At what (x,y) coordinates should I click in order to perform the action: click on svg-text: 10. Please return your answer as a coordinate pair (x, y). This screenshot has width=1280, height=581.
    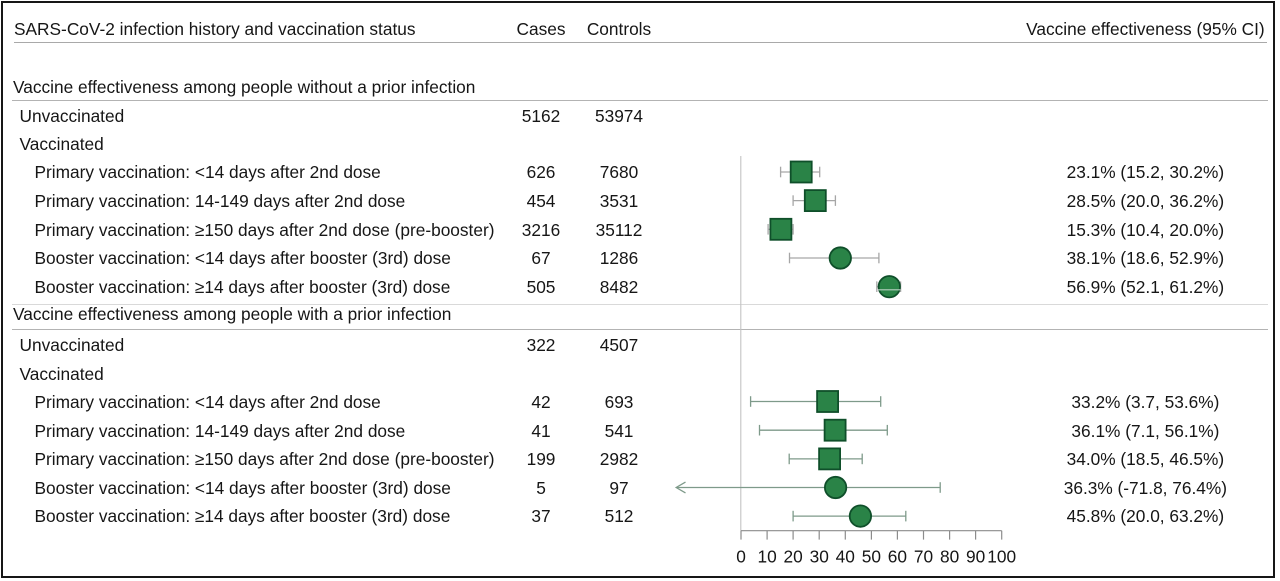
    Looking at the image, I should click on (766, 556).